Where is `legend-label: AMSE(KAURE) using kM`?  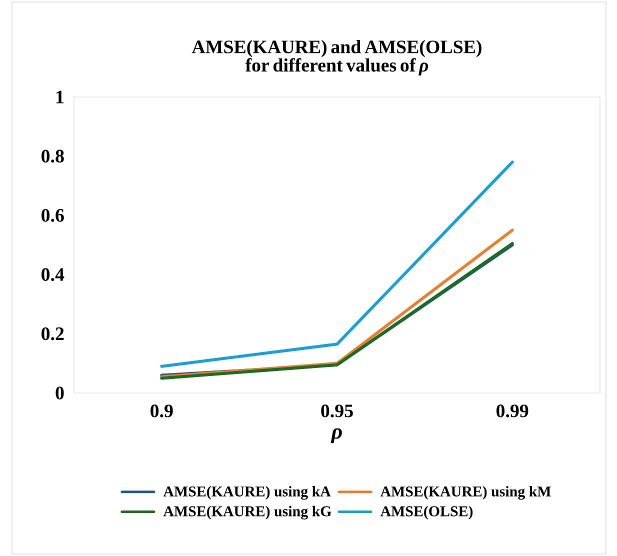 legend-label: AMSE(KAURE) using kM is located at coordinates (465, 493).